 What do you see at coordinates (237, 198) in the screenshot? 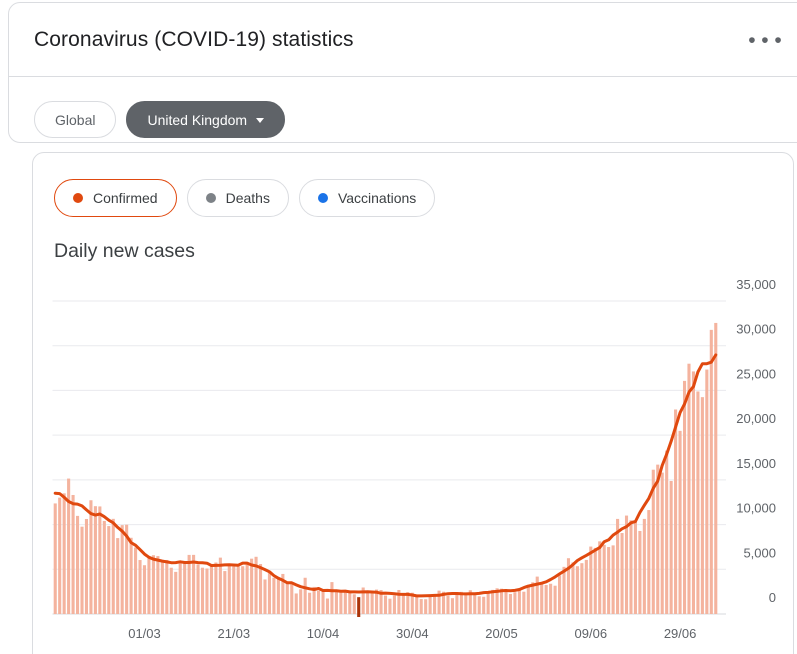
I see `metric-chip-deaths: Deaths` at bounding box center [237, 198].